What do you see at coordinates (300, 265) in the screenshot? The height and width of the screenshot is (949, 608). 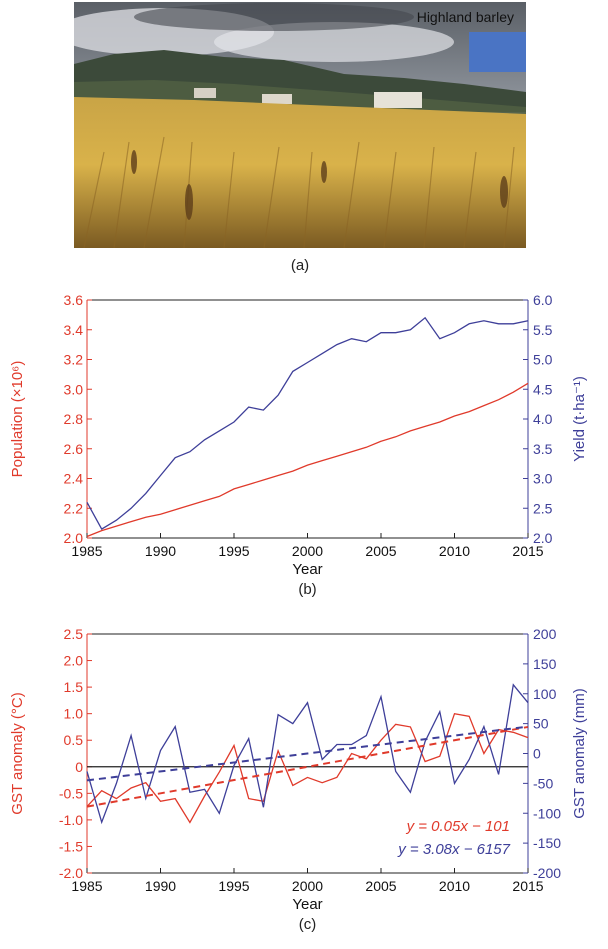 I see `panel-label-a: (a)` at bounding box center [300, 265].